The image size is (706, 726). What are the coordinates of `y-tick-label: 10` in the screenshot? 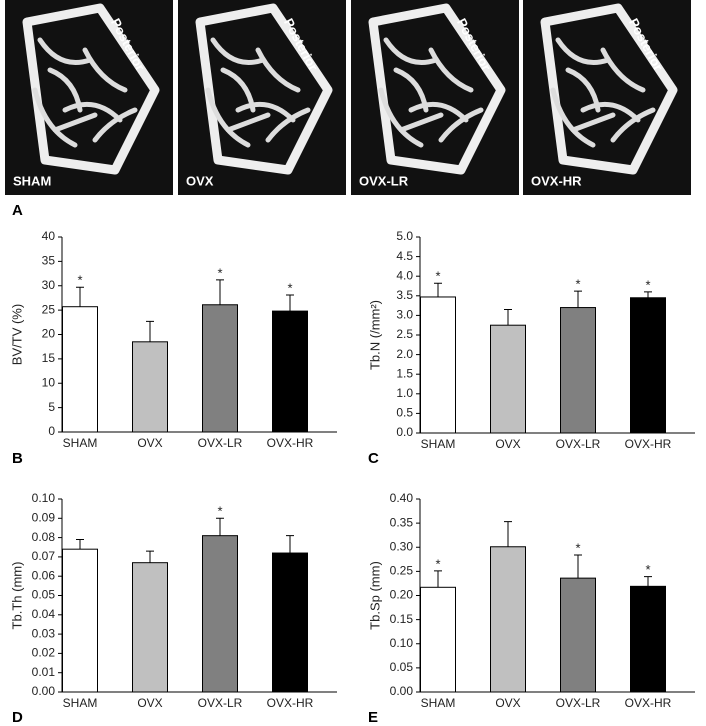 It's located at (49, 382).